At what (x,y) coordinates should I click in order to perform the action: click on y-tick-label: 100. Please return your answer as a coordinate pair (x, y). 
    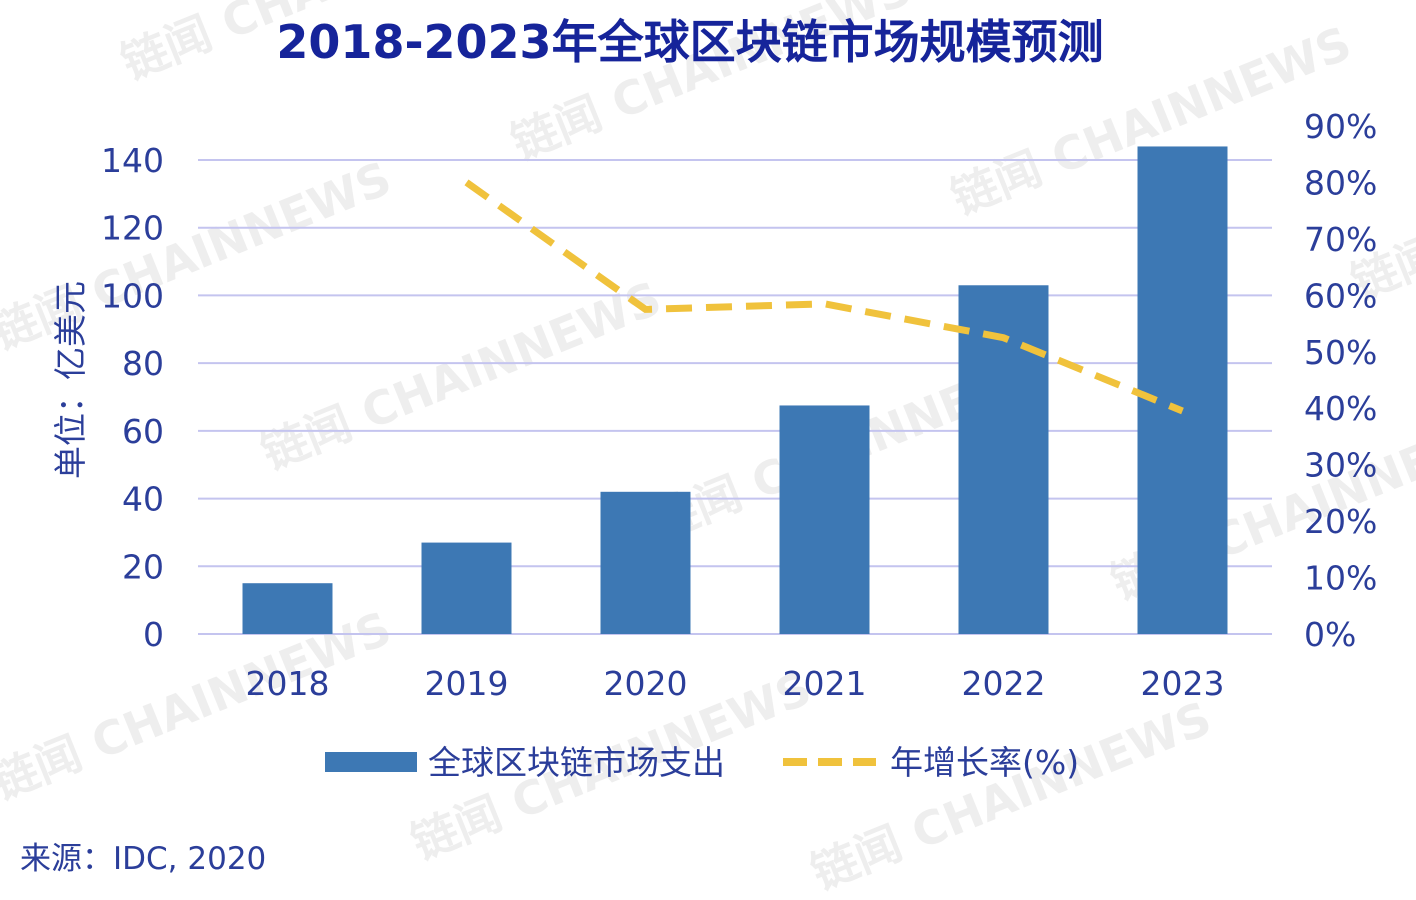
    Looking at the image, I should click on (132, 295).